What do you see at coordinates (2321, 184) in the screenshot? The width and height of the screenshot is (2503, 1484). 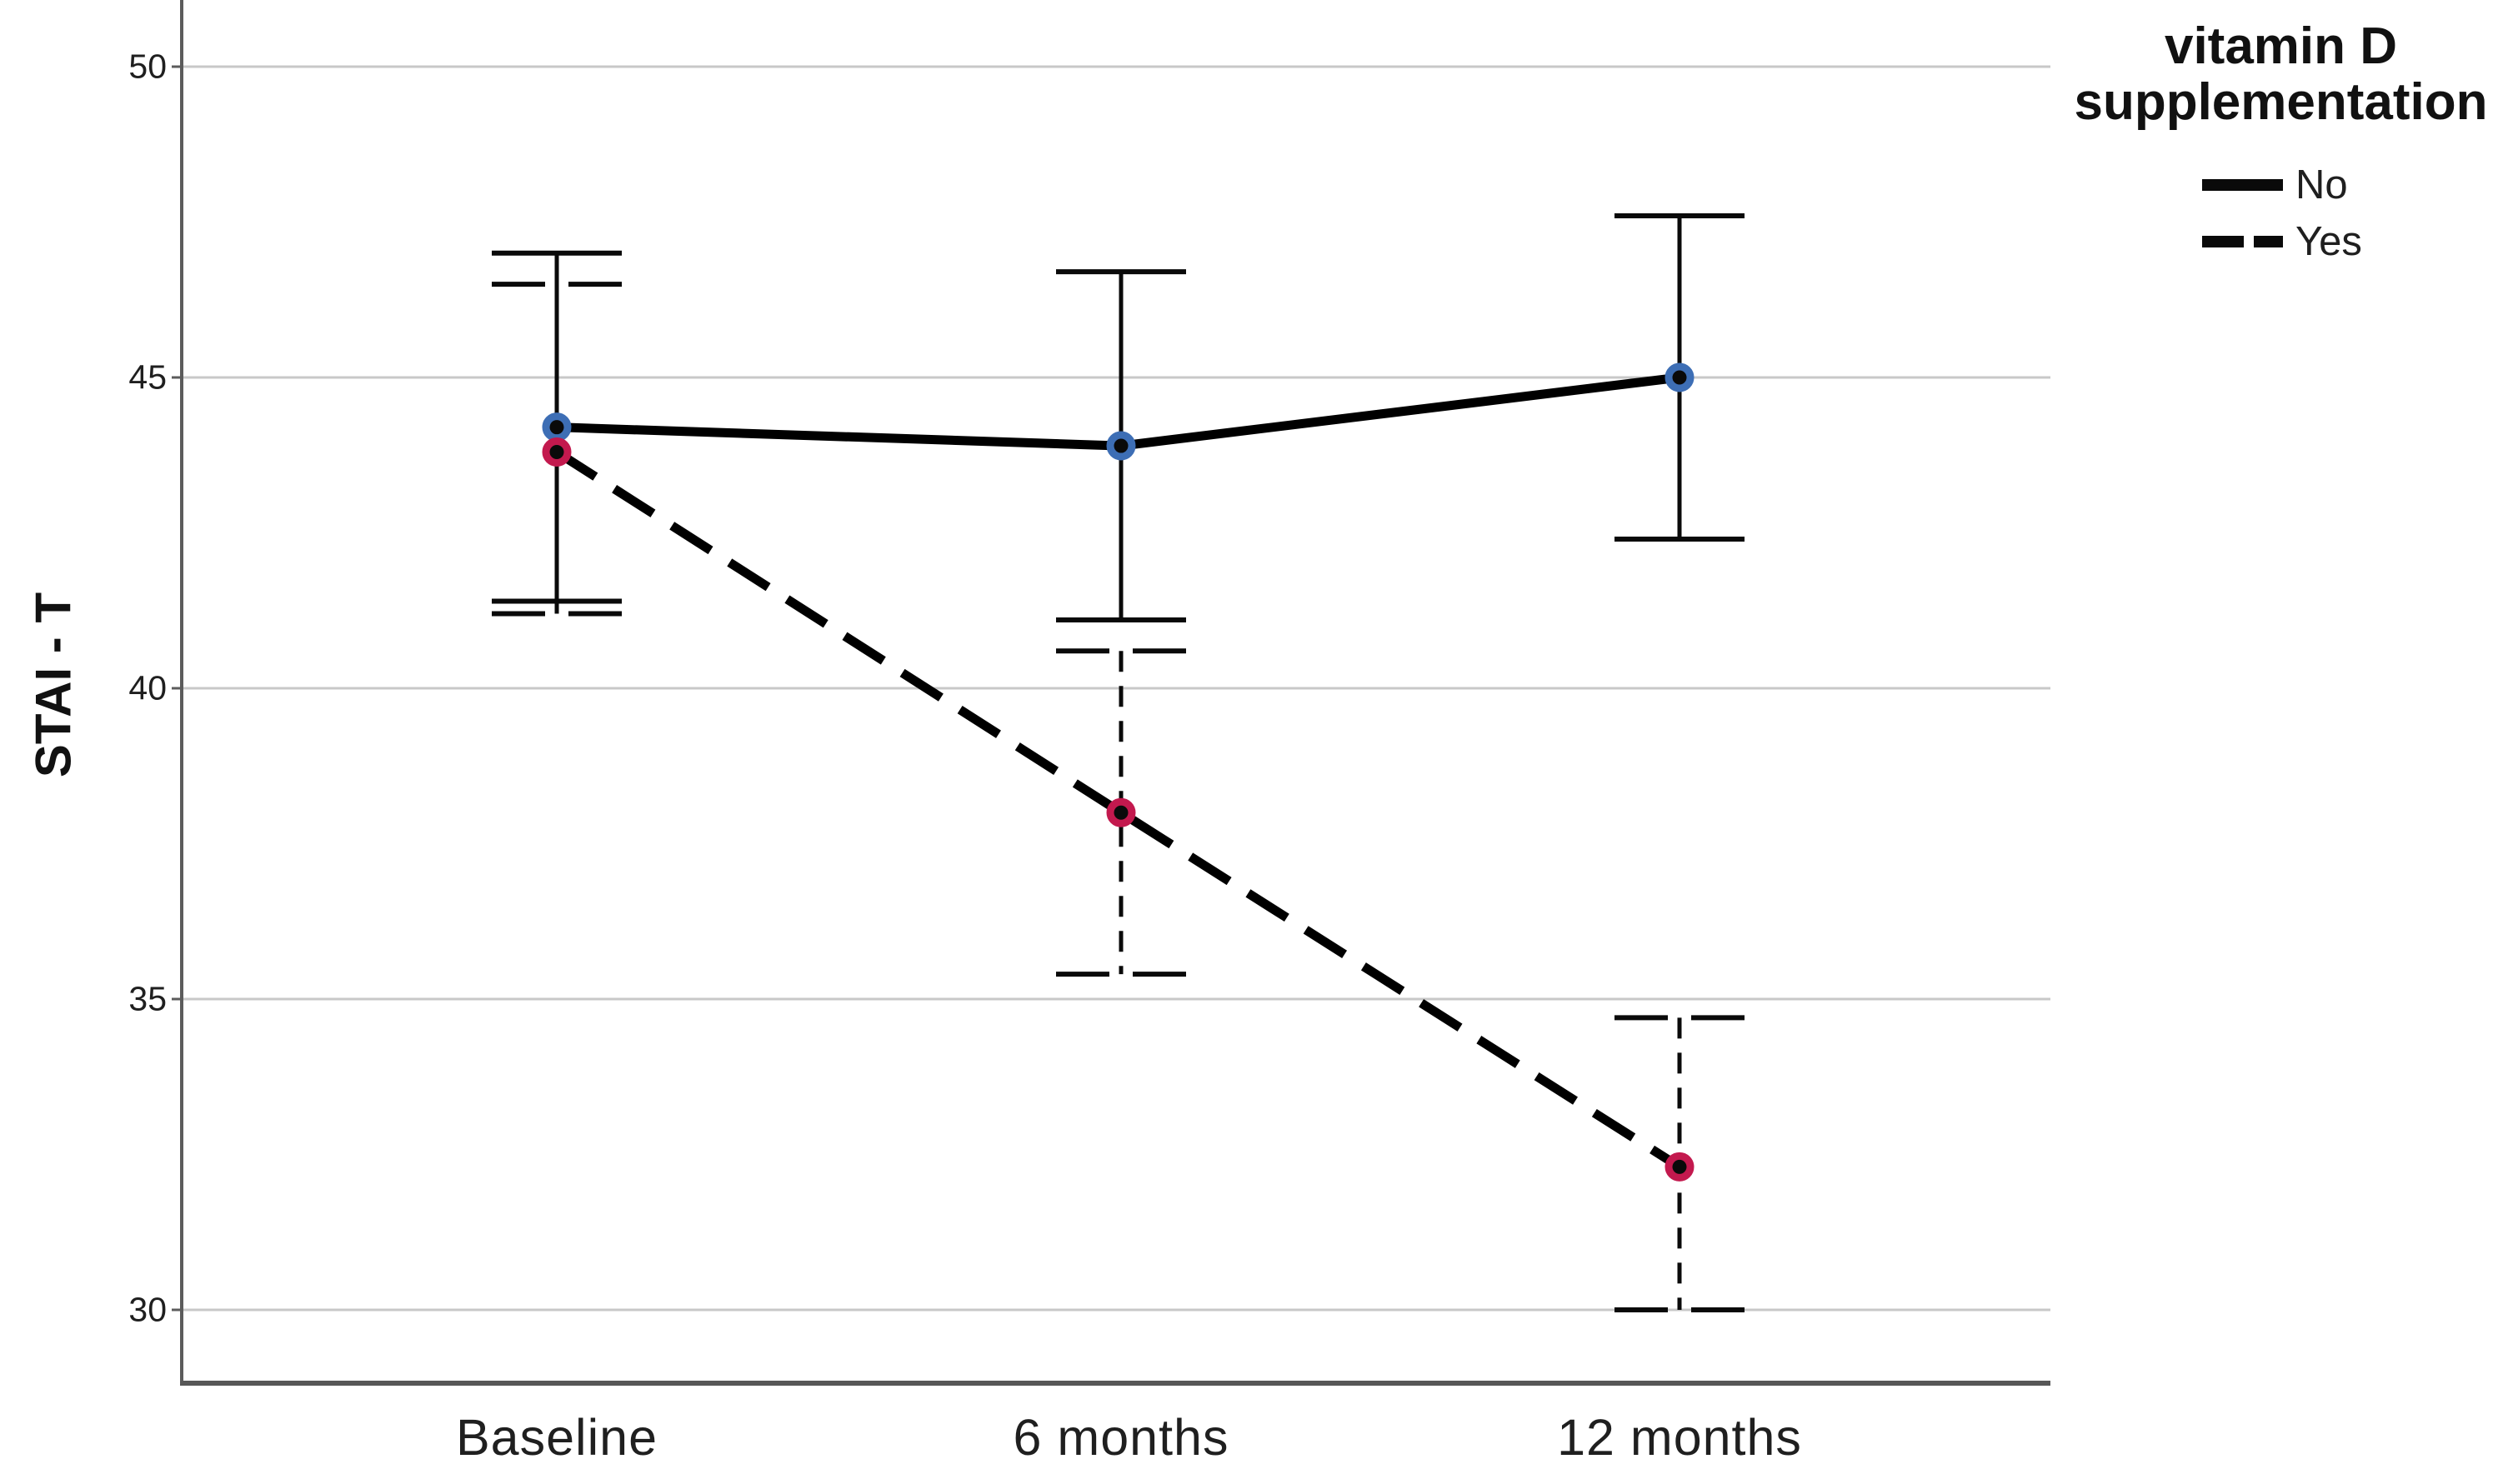 I see `legend-item-label: No` at bounding box center [2321, 184].